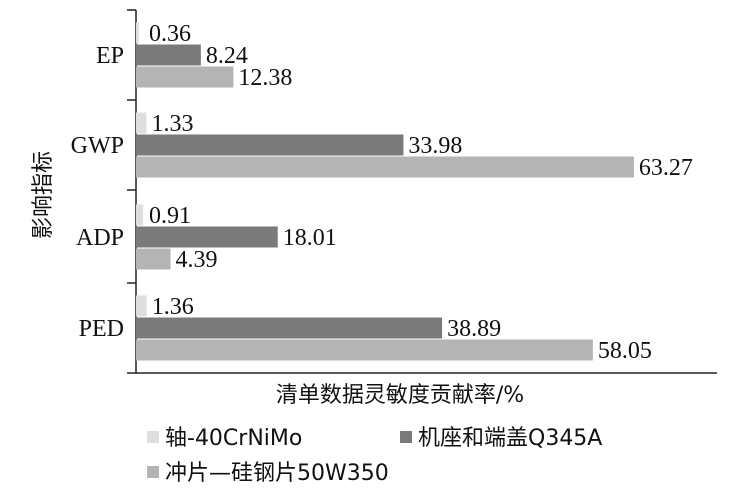 The height and width of the screenshot is (502, 738). I want to click on data-label: 18.01, so click(310, 238).